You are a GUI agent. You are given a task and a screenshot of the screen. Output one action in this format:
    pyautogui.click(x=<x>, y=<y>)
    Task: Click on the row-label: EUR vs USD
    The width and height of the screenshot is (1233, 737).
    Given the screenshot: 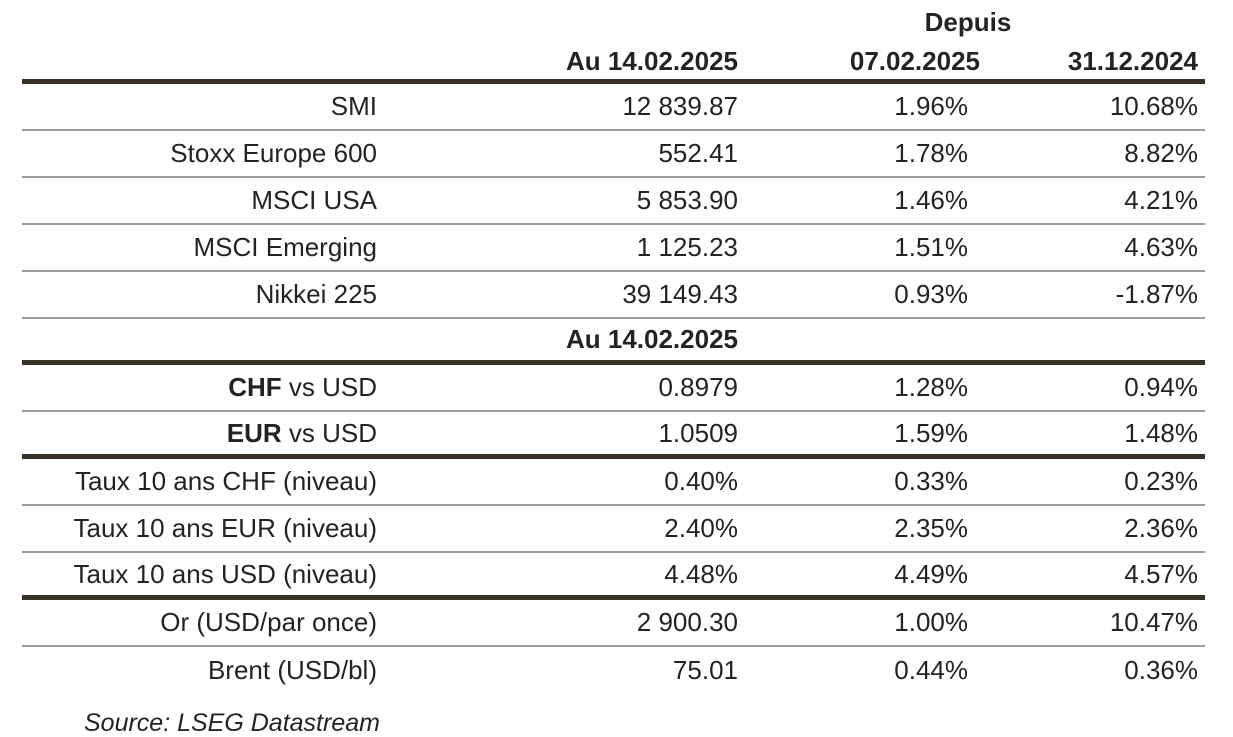 What is the action you would take?
    pyautogui.click(x=199, y=433)
    